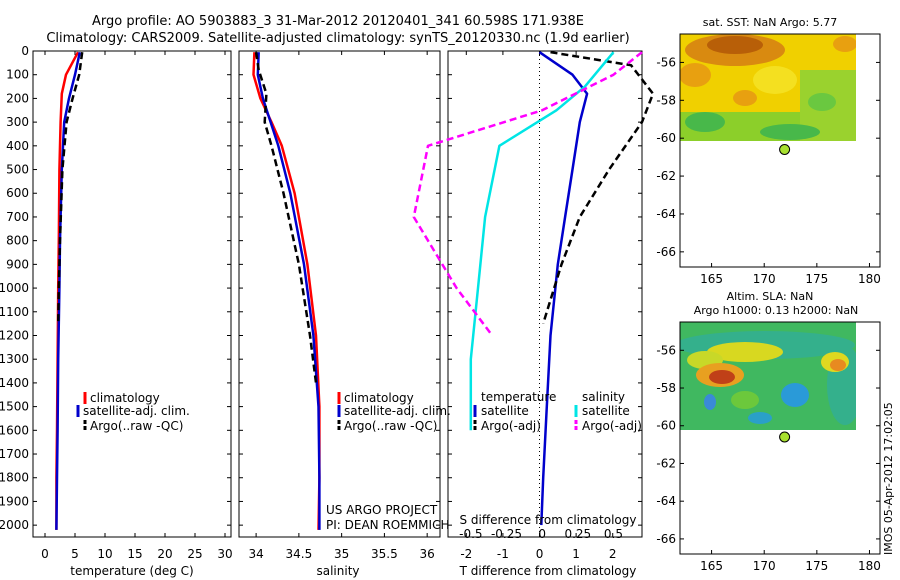  What do you see at coordinates (17, 241) in the screenshot?
I see `y-tick-label: 800` at bounding box center [17, 241].